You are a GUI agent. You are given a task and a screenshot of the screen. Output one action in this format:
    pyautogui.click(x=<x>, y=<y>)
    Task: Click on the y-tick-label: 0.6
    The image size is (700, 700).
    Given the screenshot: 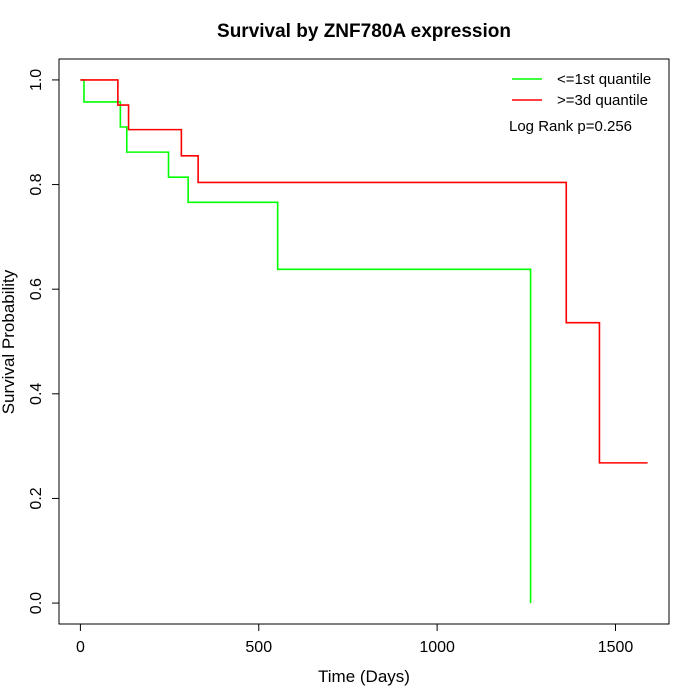 What is the action you would take?
    pyautogui.click(x=36, y=289)
    